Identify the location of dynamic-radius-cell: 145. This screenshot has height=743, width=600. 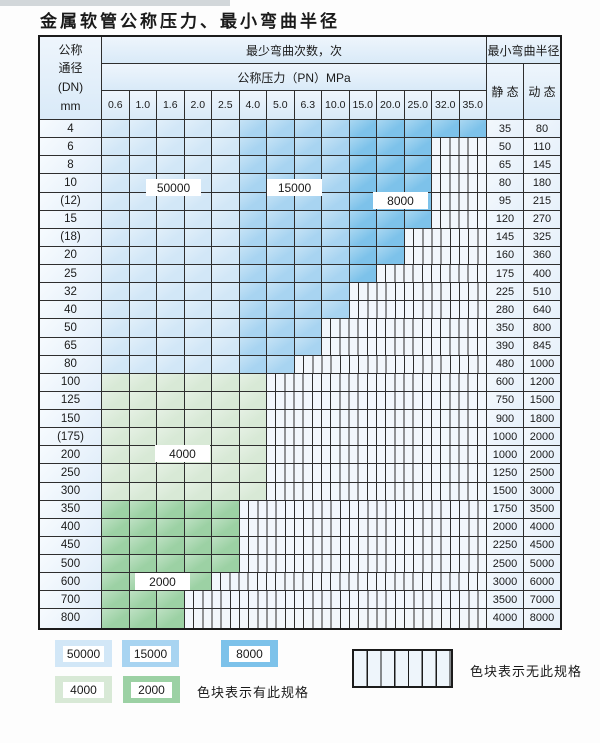
(542, 165).